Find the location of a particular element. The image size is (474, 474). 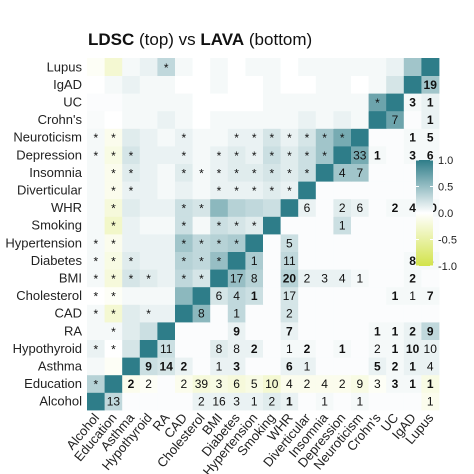

lava-count-label: 39 is located at coordinates (202, 384).